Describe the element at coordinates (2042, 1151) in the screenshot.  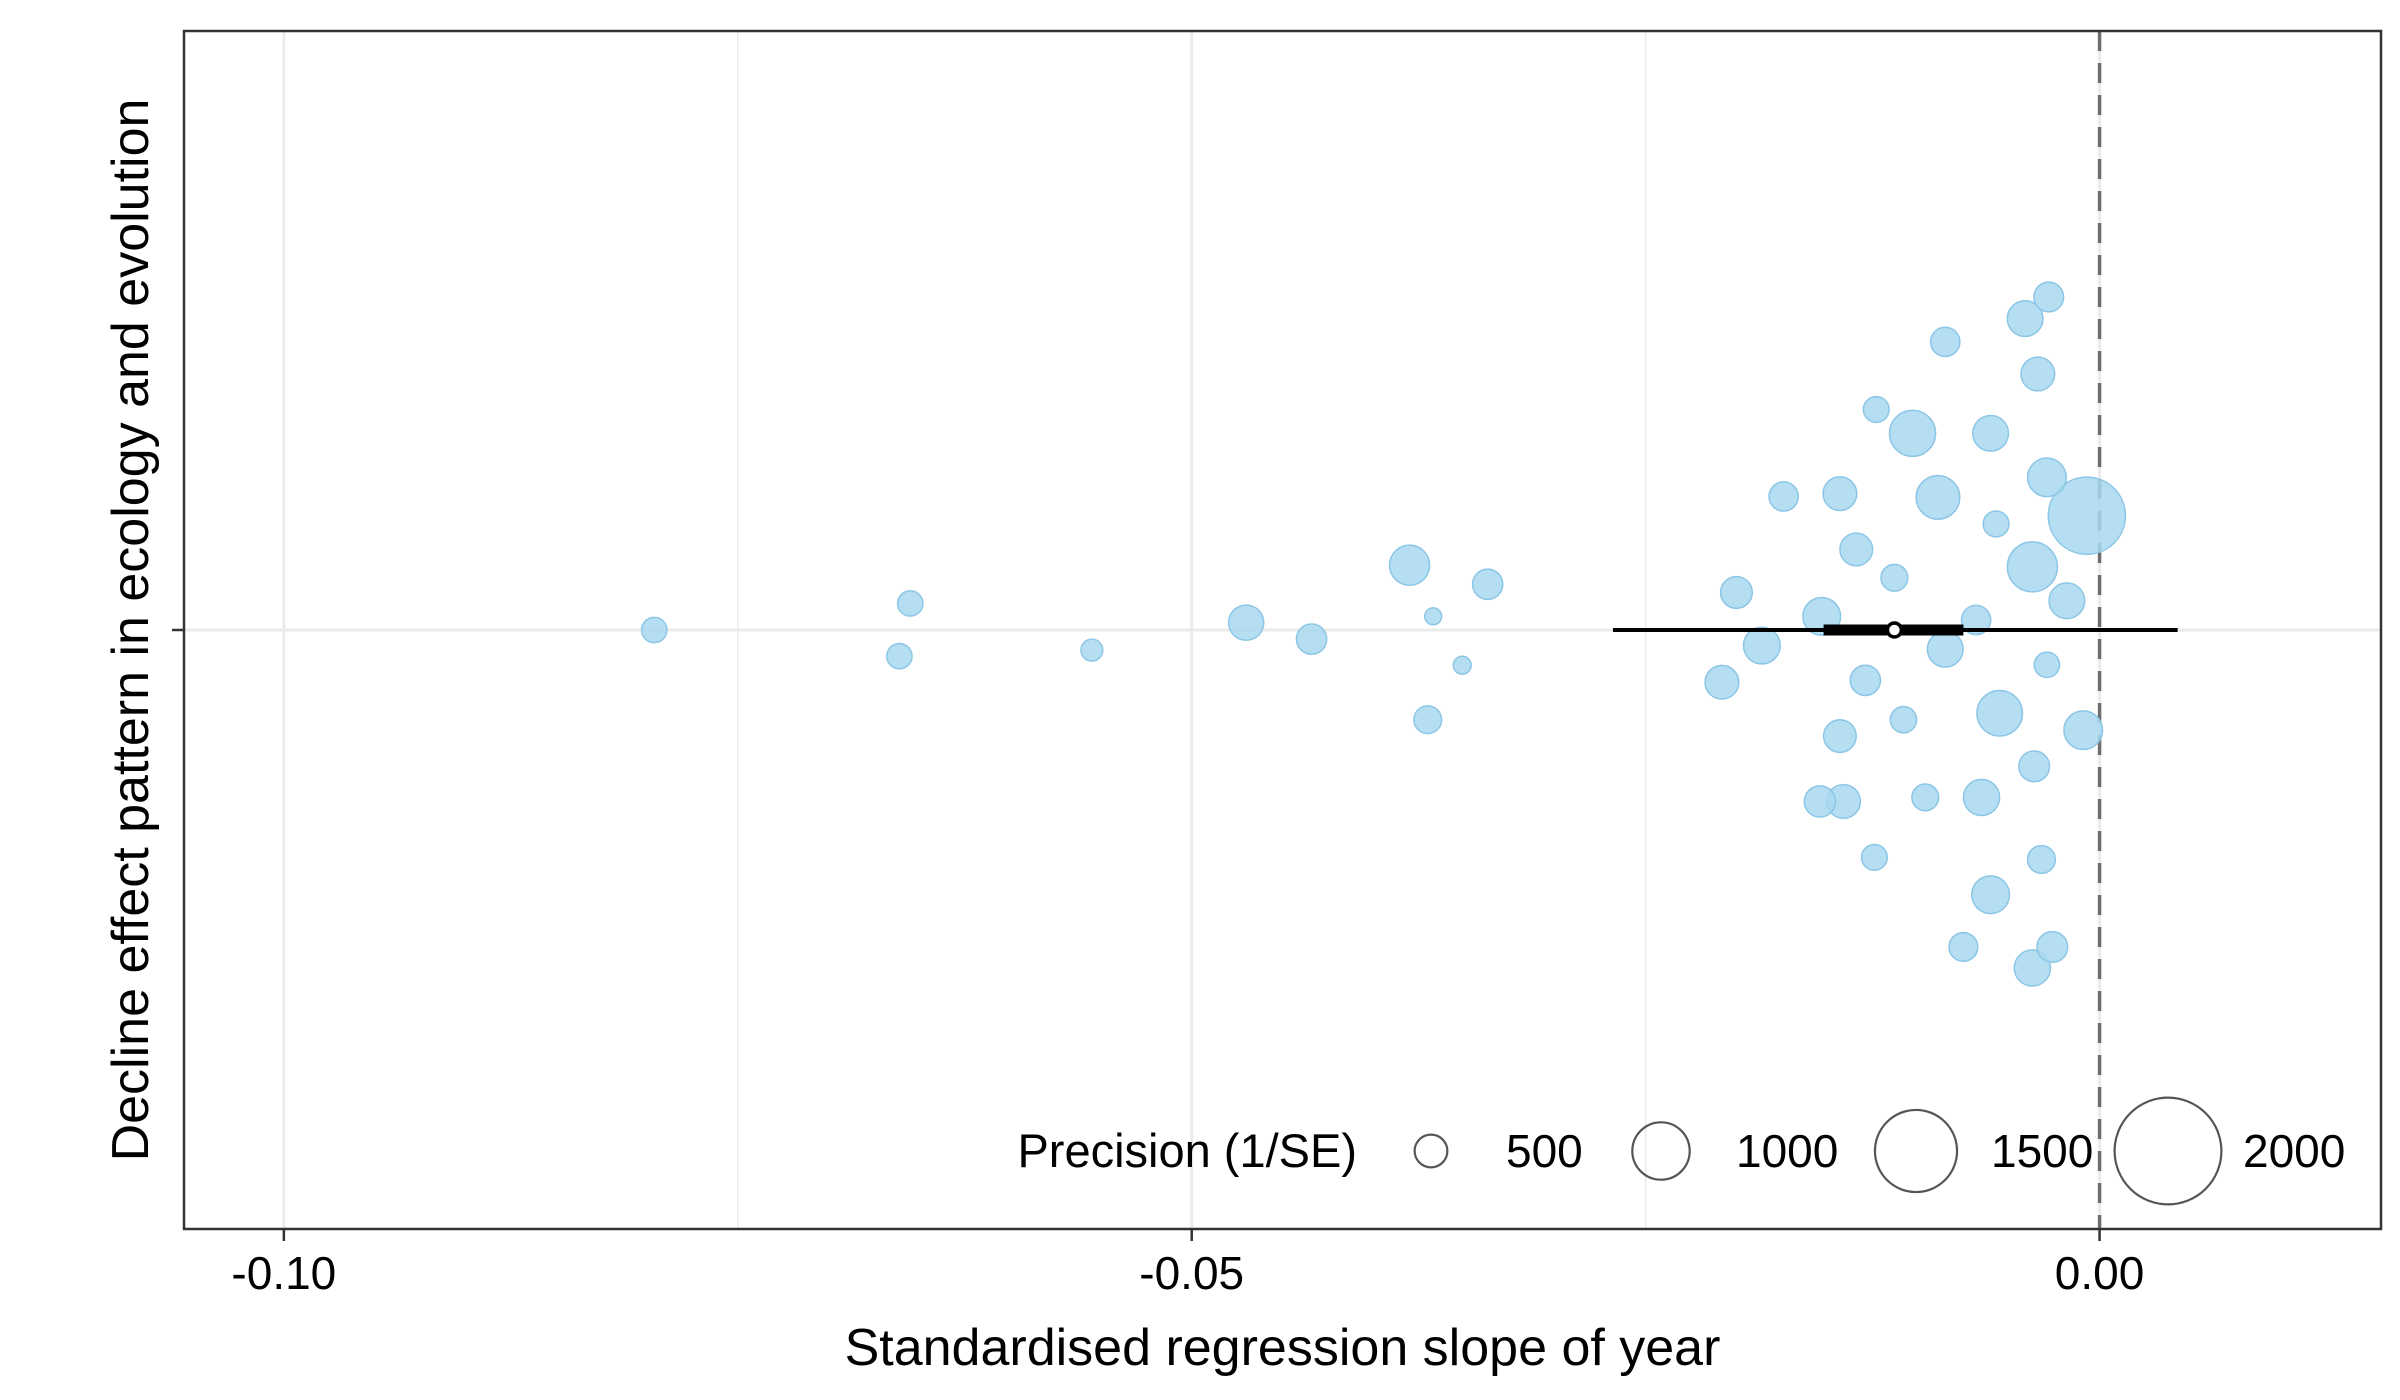
I see `legend-label: 1500` at that location.